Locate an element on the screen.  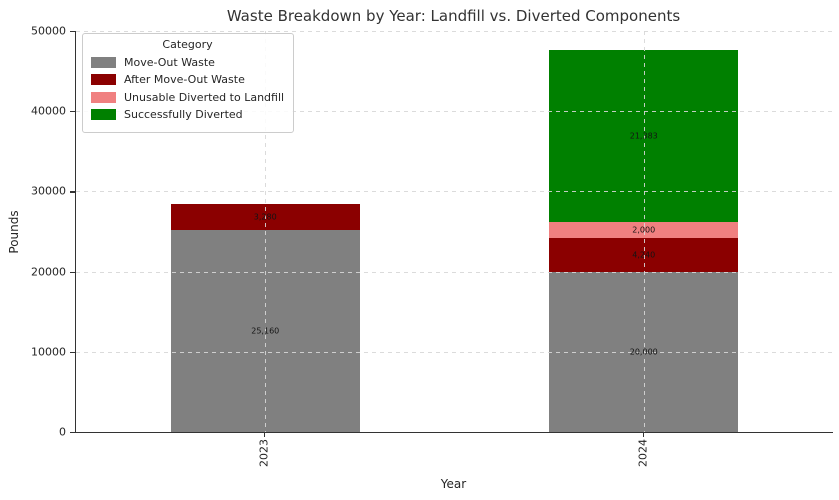
bar-value-label-unusable-diverted-to-landfill-2024: 2,000 is located at coordinates (644, 230).